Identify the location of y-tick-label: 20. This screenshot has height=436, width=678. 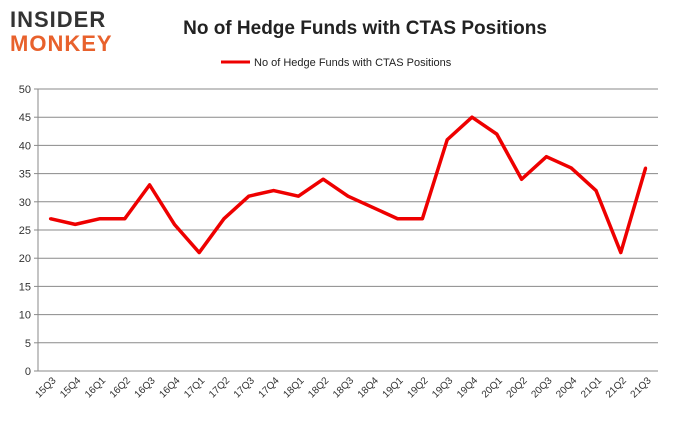
(25, 259).